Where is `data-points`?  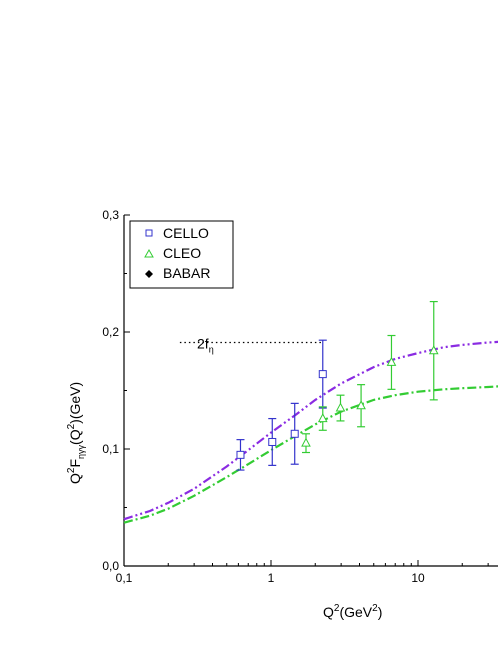 data-points is located at coordinates (337, 385).